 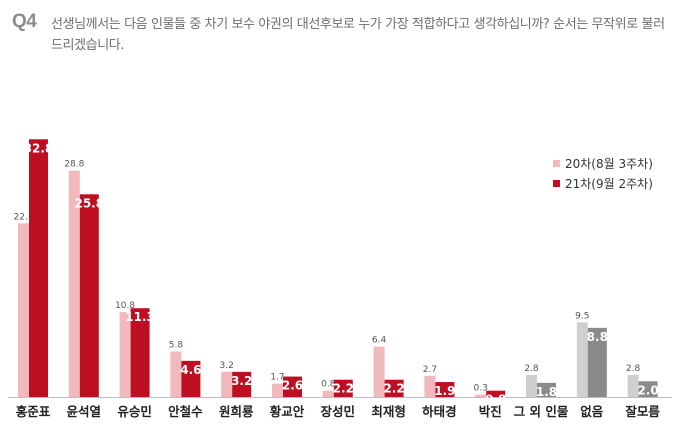 What do you see at coordinates (84, 411) in the screenshot?
I see `category-label: 윤석열` at bounding box center [84, 411].